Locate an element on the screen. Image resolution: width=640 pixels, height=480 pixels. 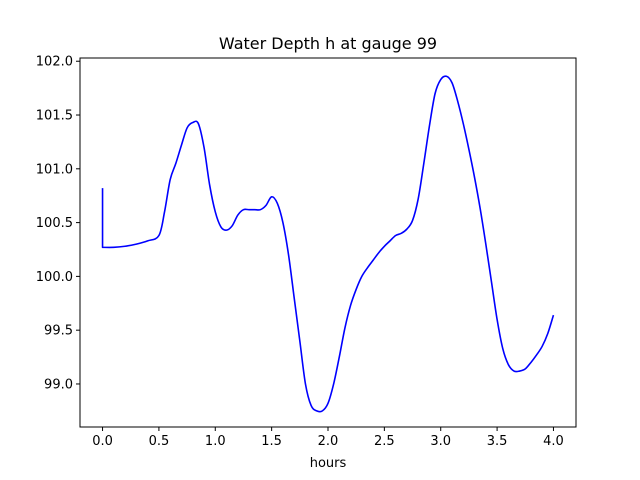
y-tick-label: 99.0 is located at coordinates (58, 384).